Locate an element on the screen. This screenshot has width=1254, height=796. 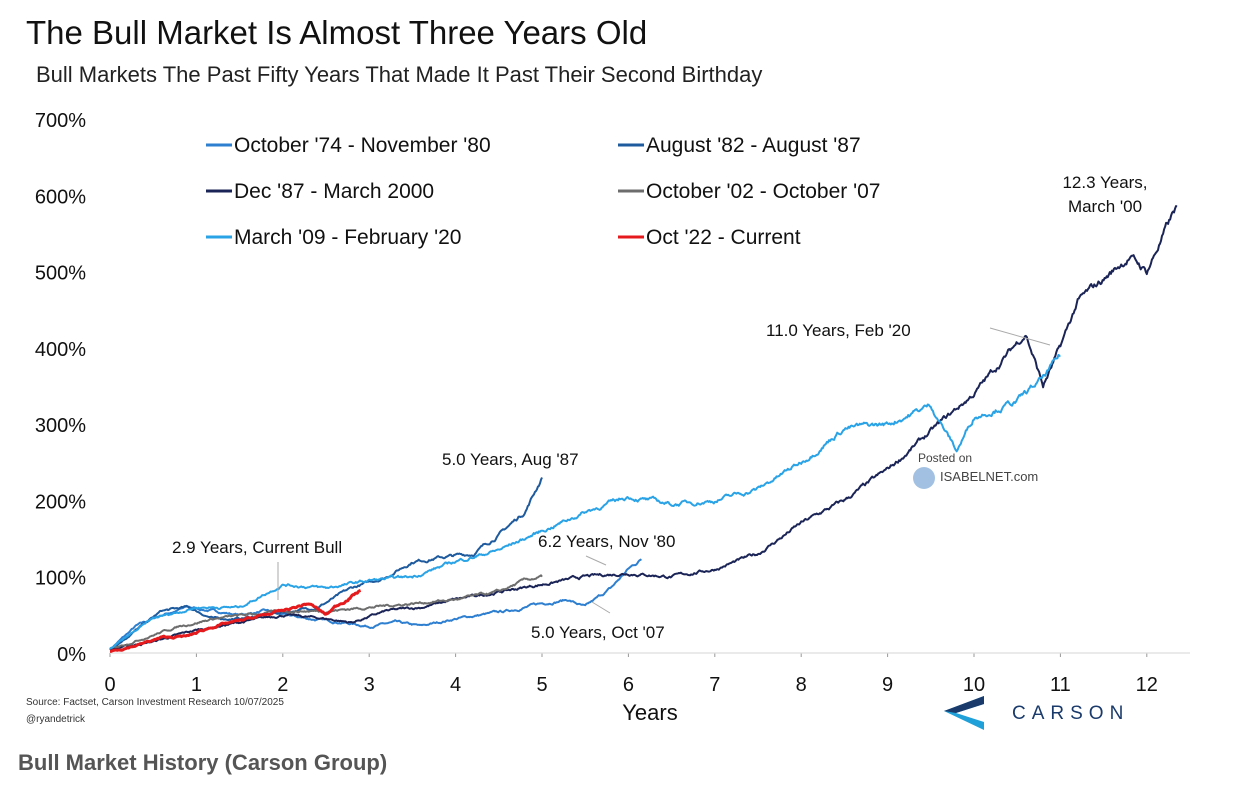
x-tick-label: 11 is located at coordinates (1060, 685).